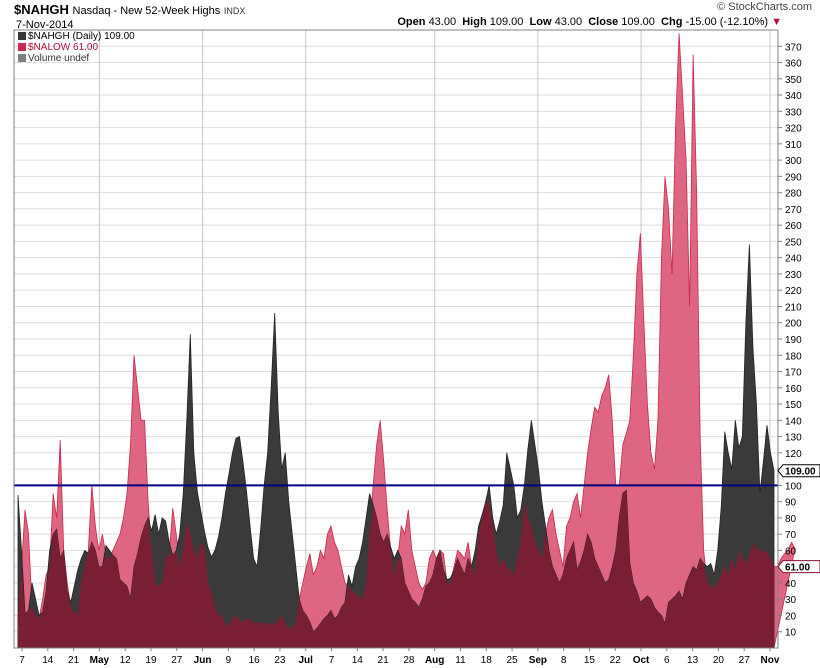  What do you see at coordinates (793, 486) in the screenshot?
I see `y-tick-label: 100` at bounding box center [793, 486].